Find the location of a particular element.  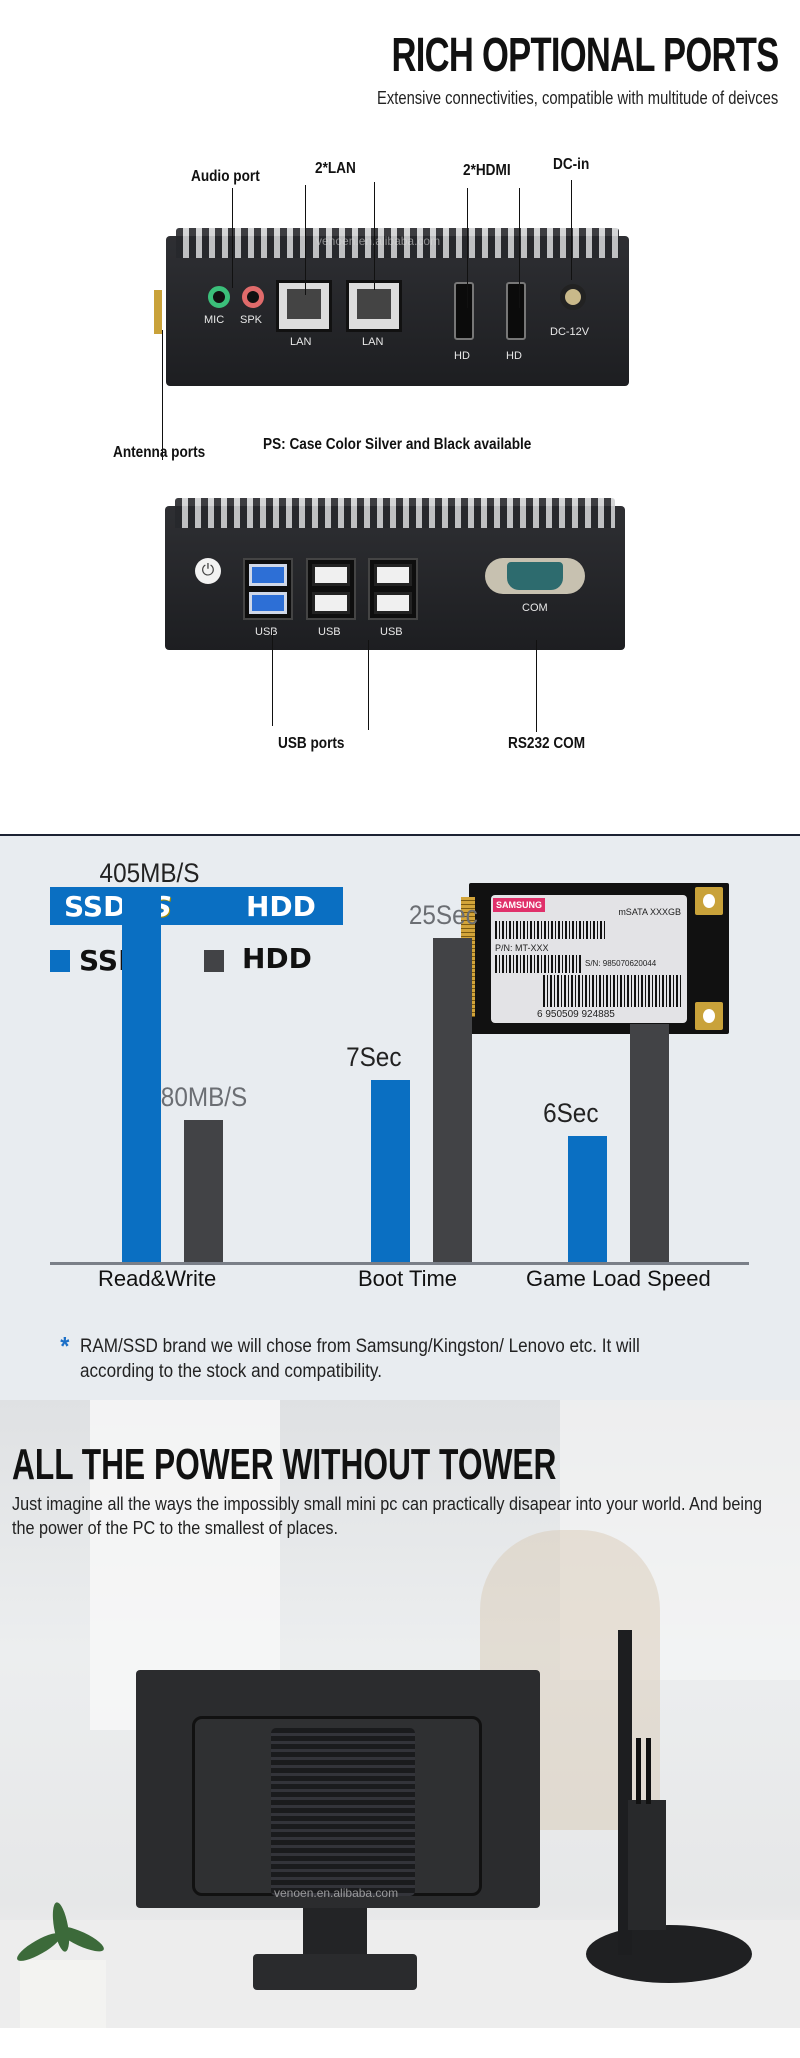

speaker-jack is located at coordinates (253, 297).